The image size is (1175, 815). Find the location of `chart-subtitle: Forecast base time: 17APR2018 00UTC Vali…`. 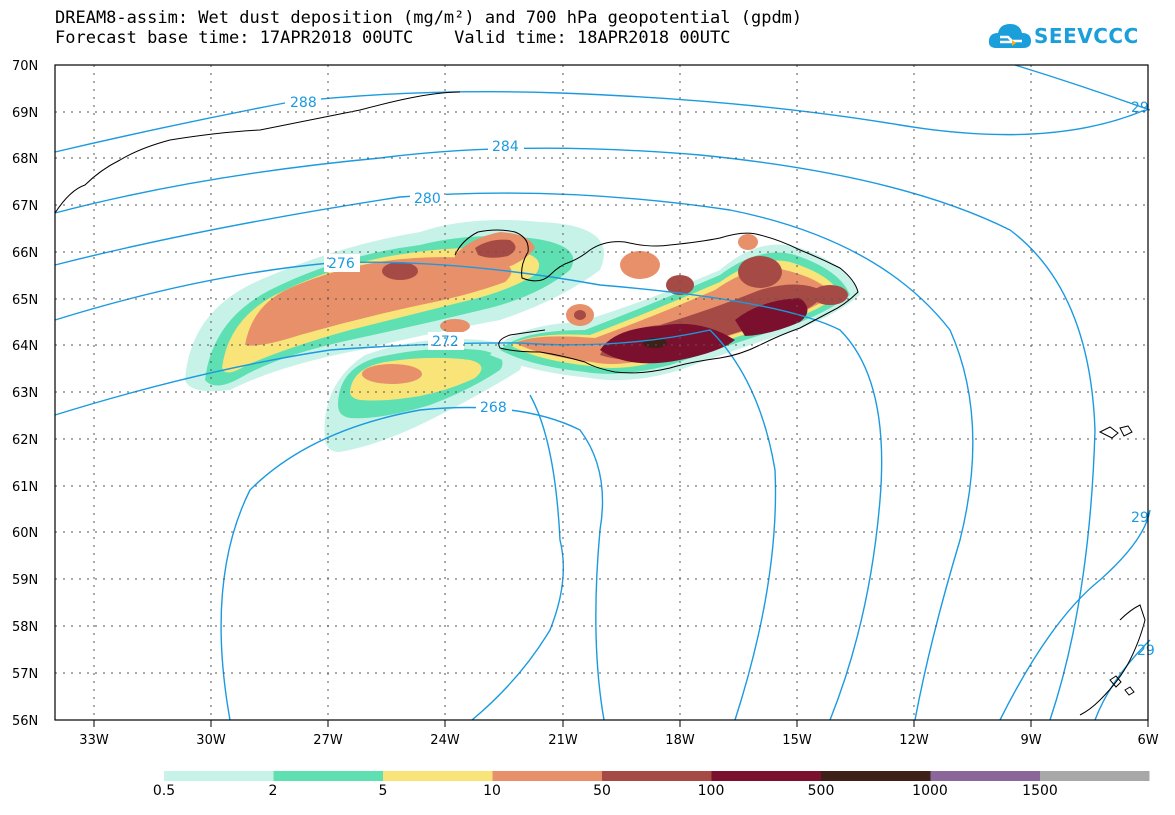

chart-subtitle: Forecast base time: 17APR2018 00UTC Vali… is located at coordinates (393, 38).